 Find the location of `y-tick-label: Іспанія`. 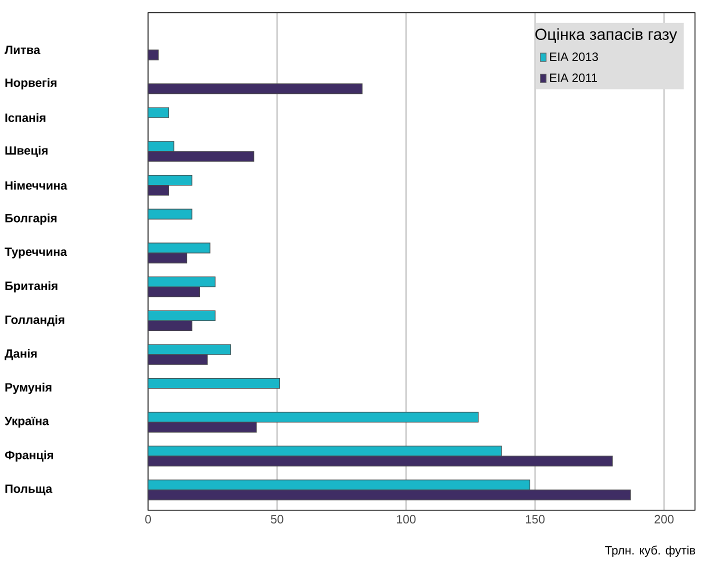

y-tick-label: Іспанія is located at coordinates (25, 117).